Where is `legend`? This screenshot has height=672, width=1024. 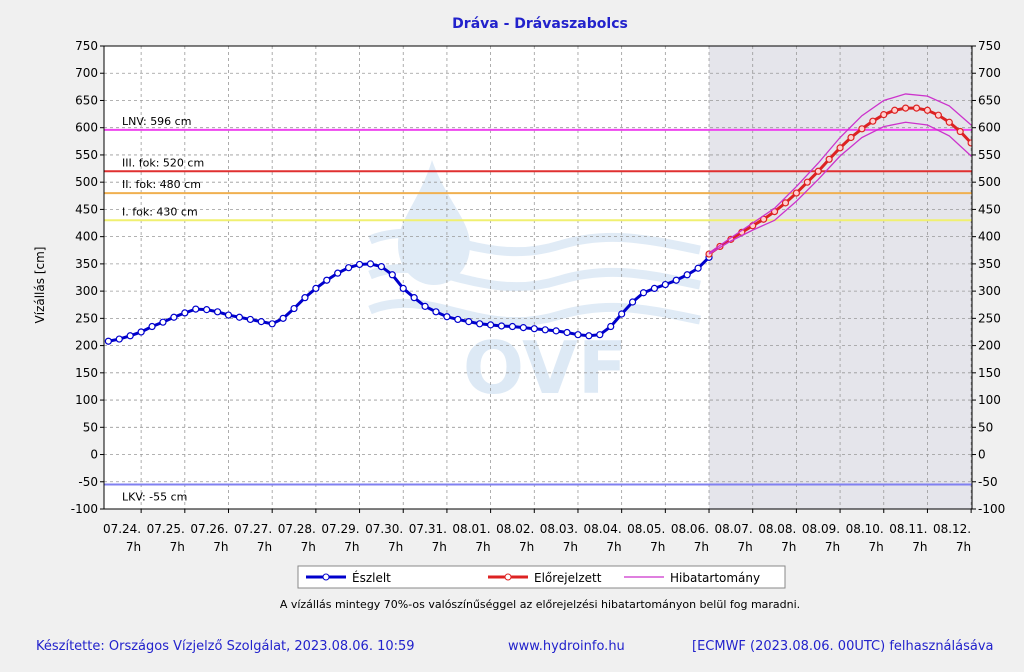 legend is located at coordinates (541, 577).